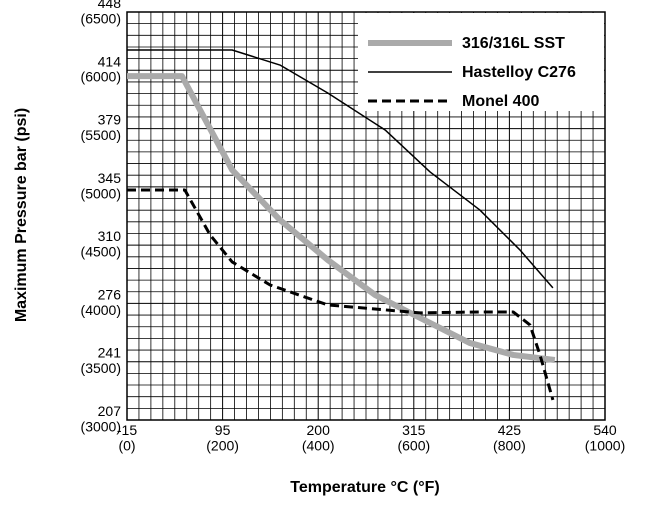  What do you see at coordinates (101, 243) in the screenshot?
I see `y-tick-label: 310 (4500)` at bounding box center [101, 243].